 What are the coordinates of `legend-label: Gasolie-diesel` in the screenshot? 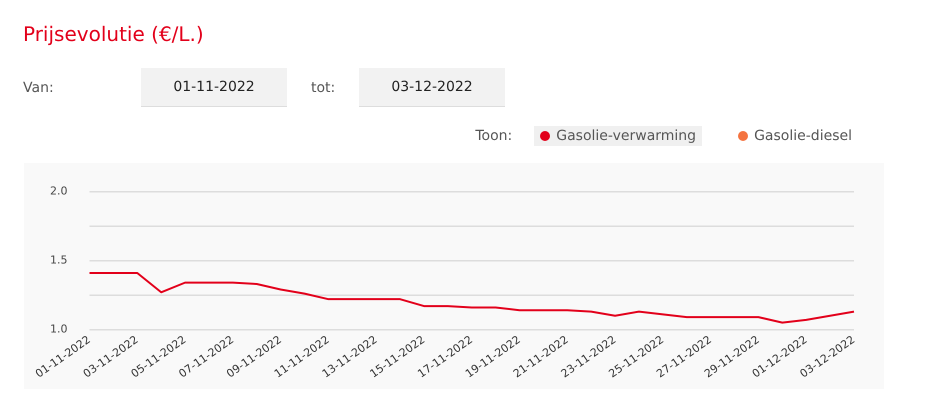 It's located at (803, 136).